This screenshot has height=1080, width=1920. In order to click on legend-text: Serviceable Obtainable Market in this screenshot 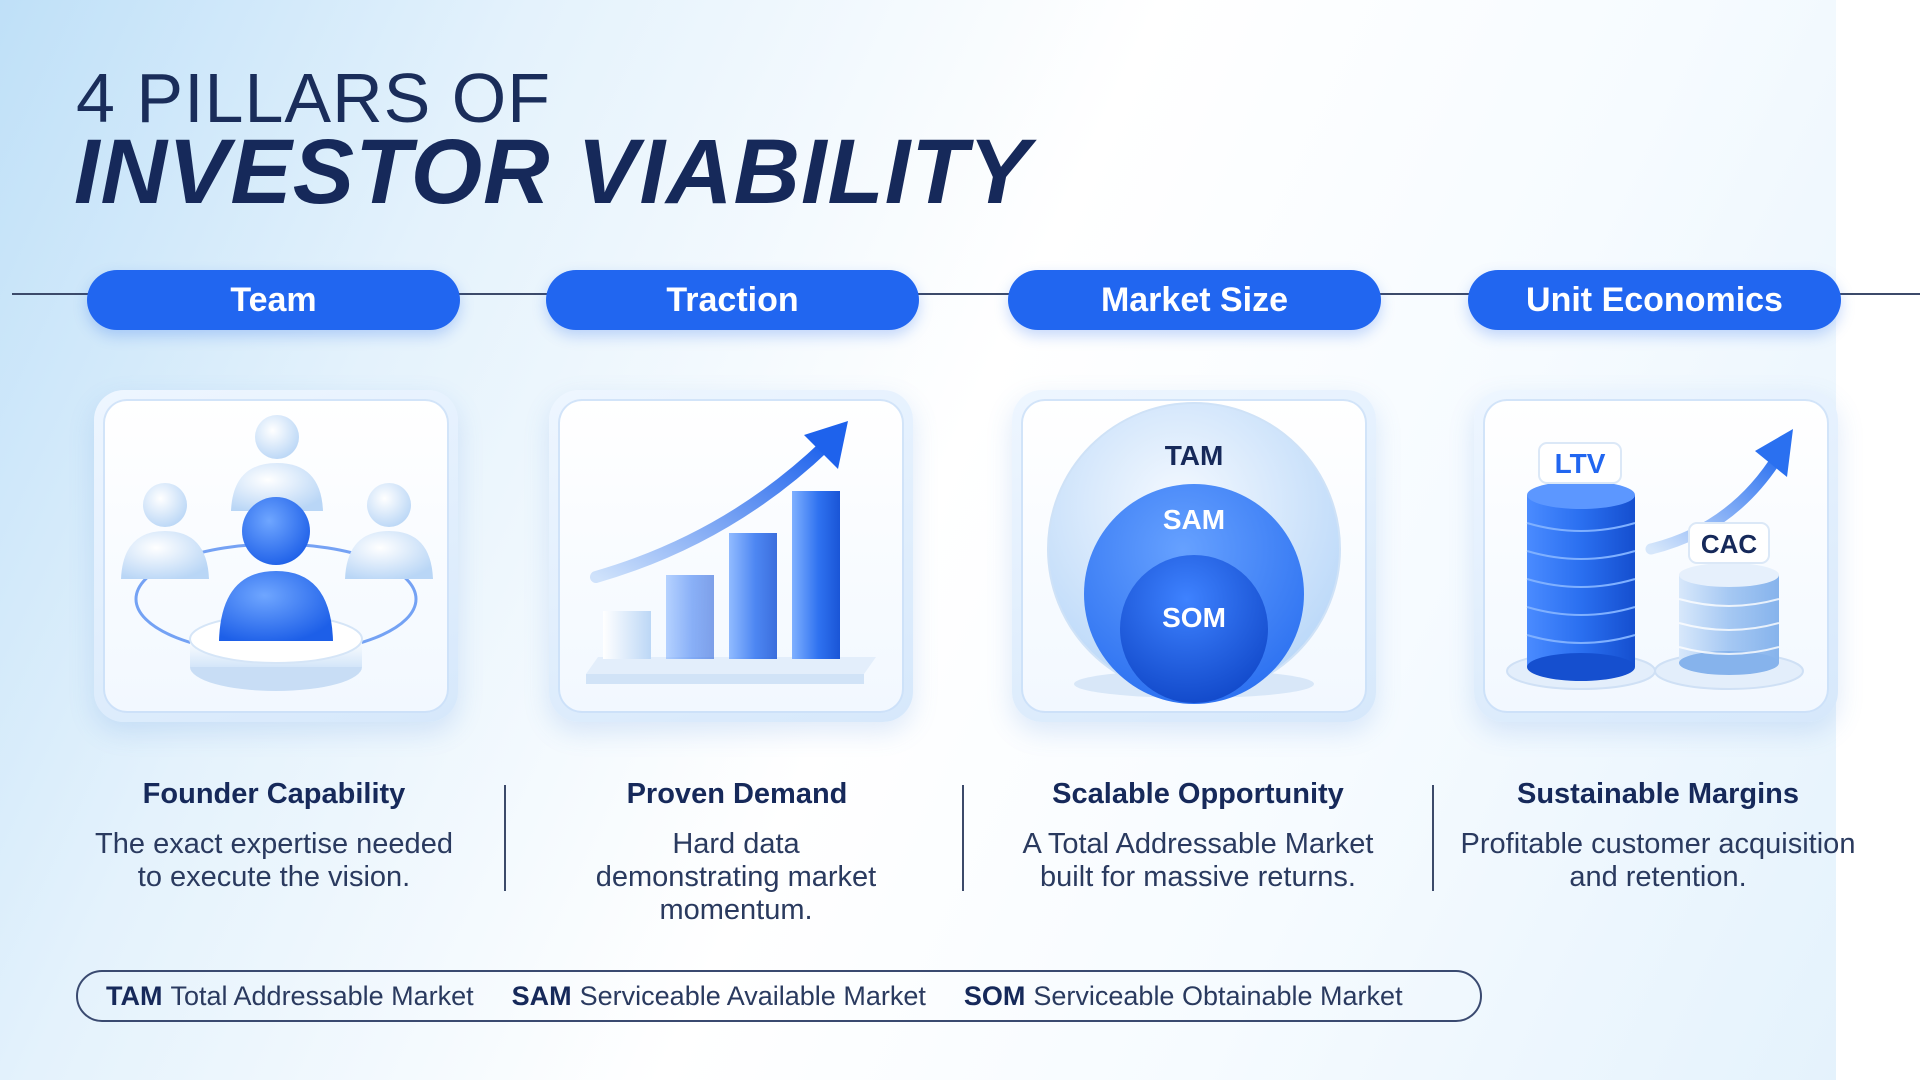, I will do `click(1218, 995)`.